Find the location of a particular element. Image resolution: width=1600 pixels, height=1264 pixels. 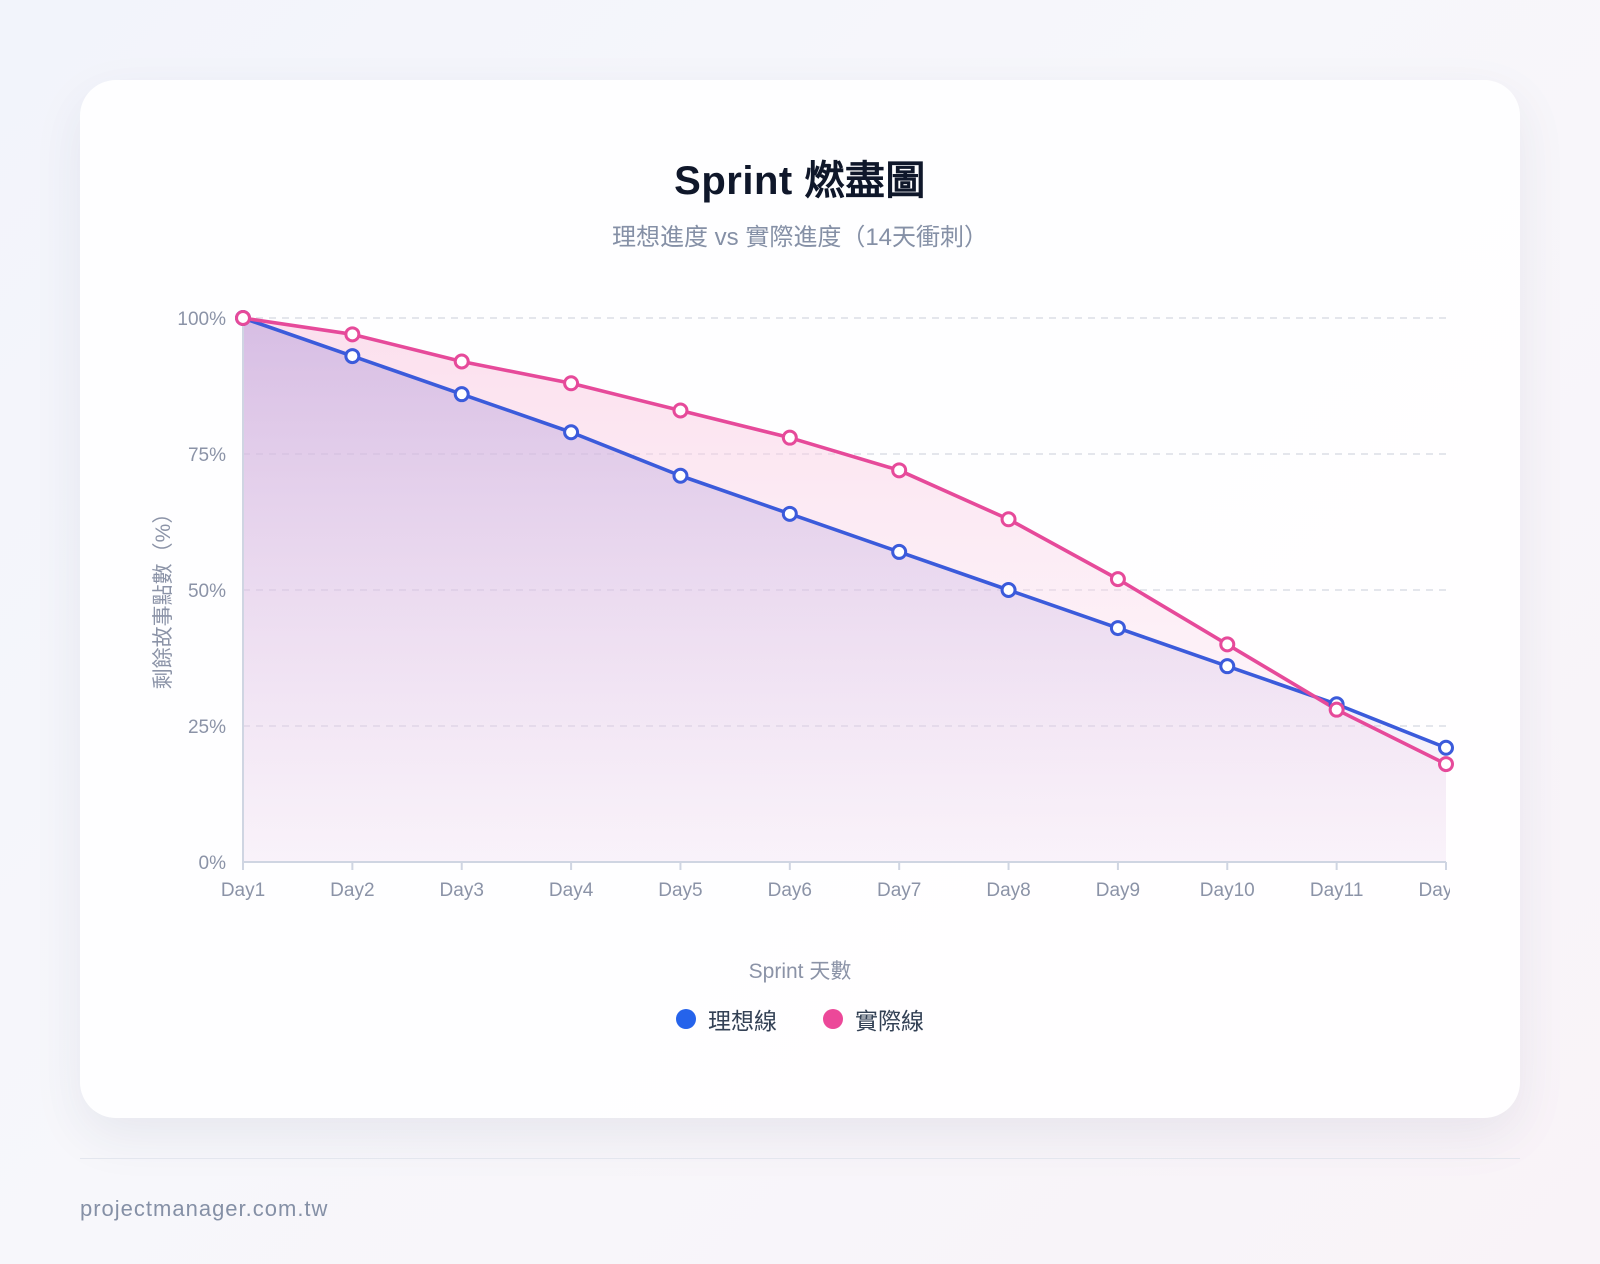

y-tick-label: 0% is located at coordinates (213, 863).